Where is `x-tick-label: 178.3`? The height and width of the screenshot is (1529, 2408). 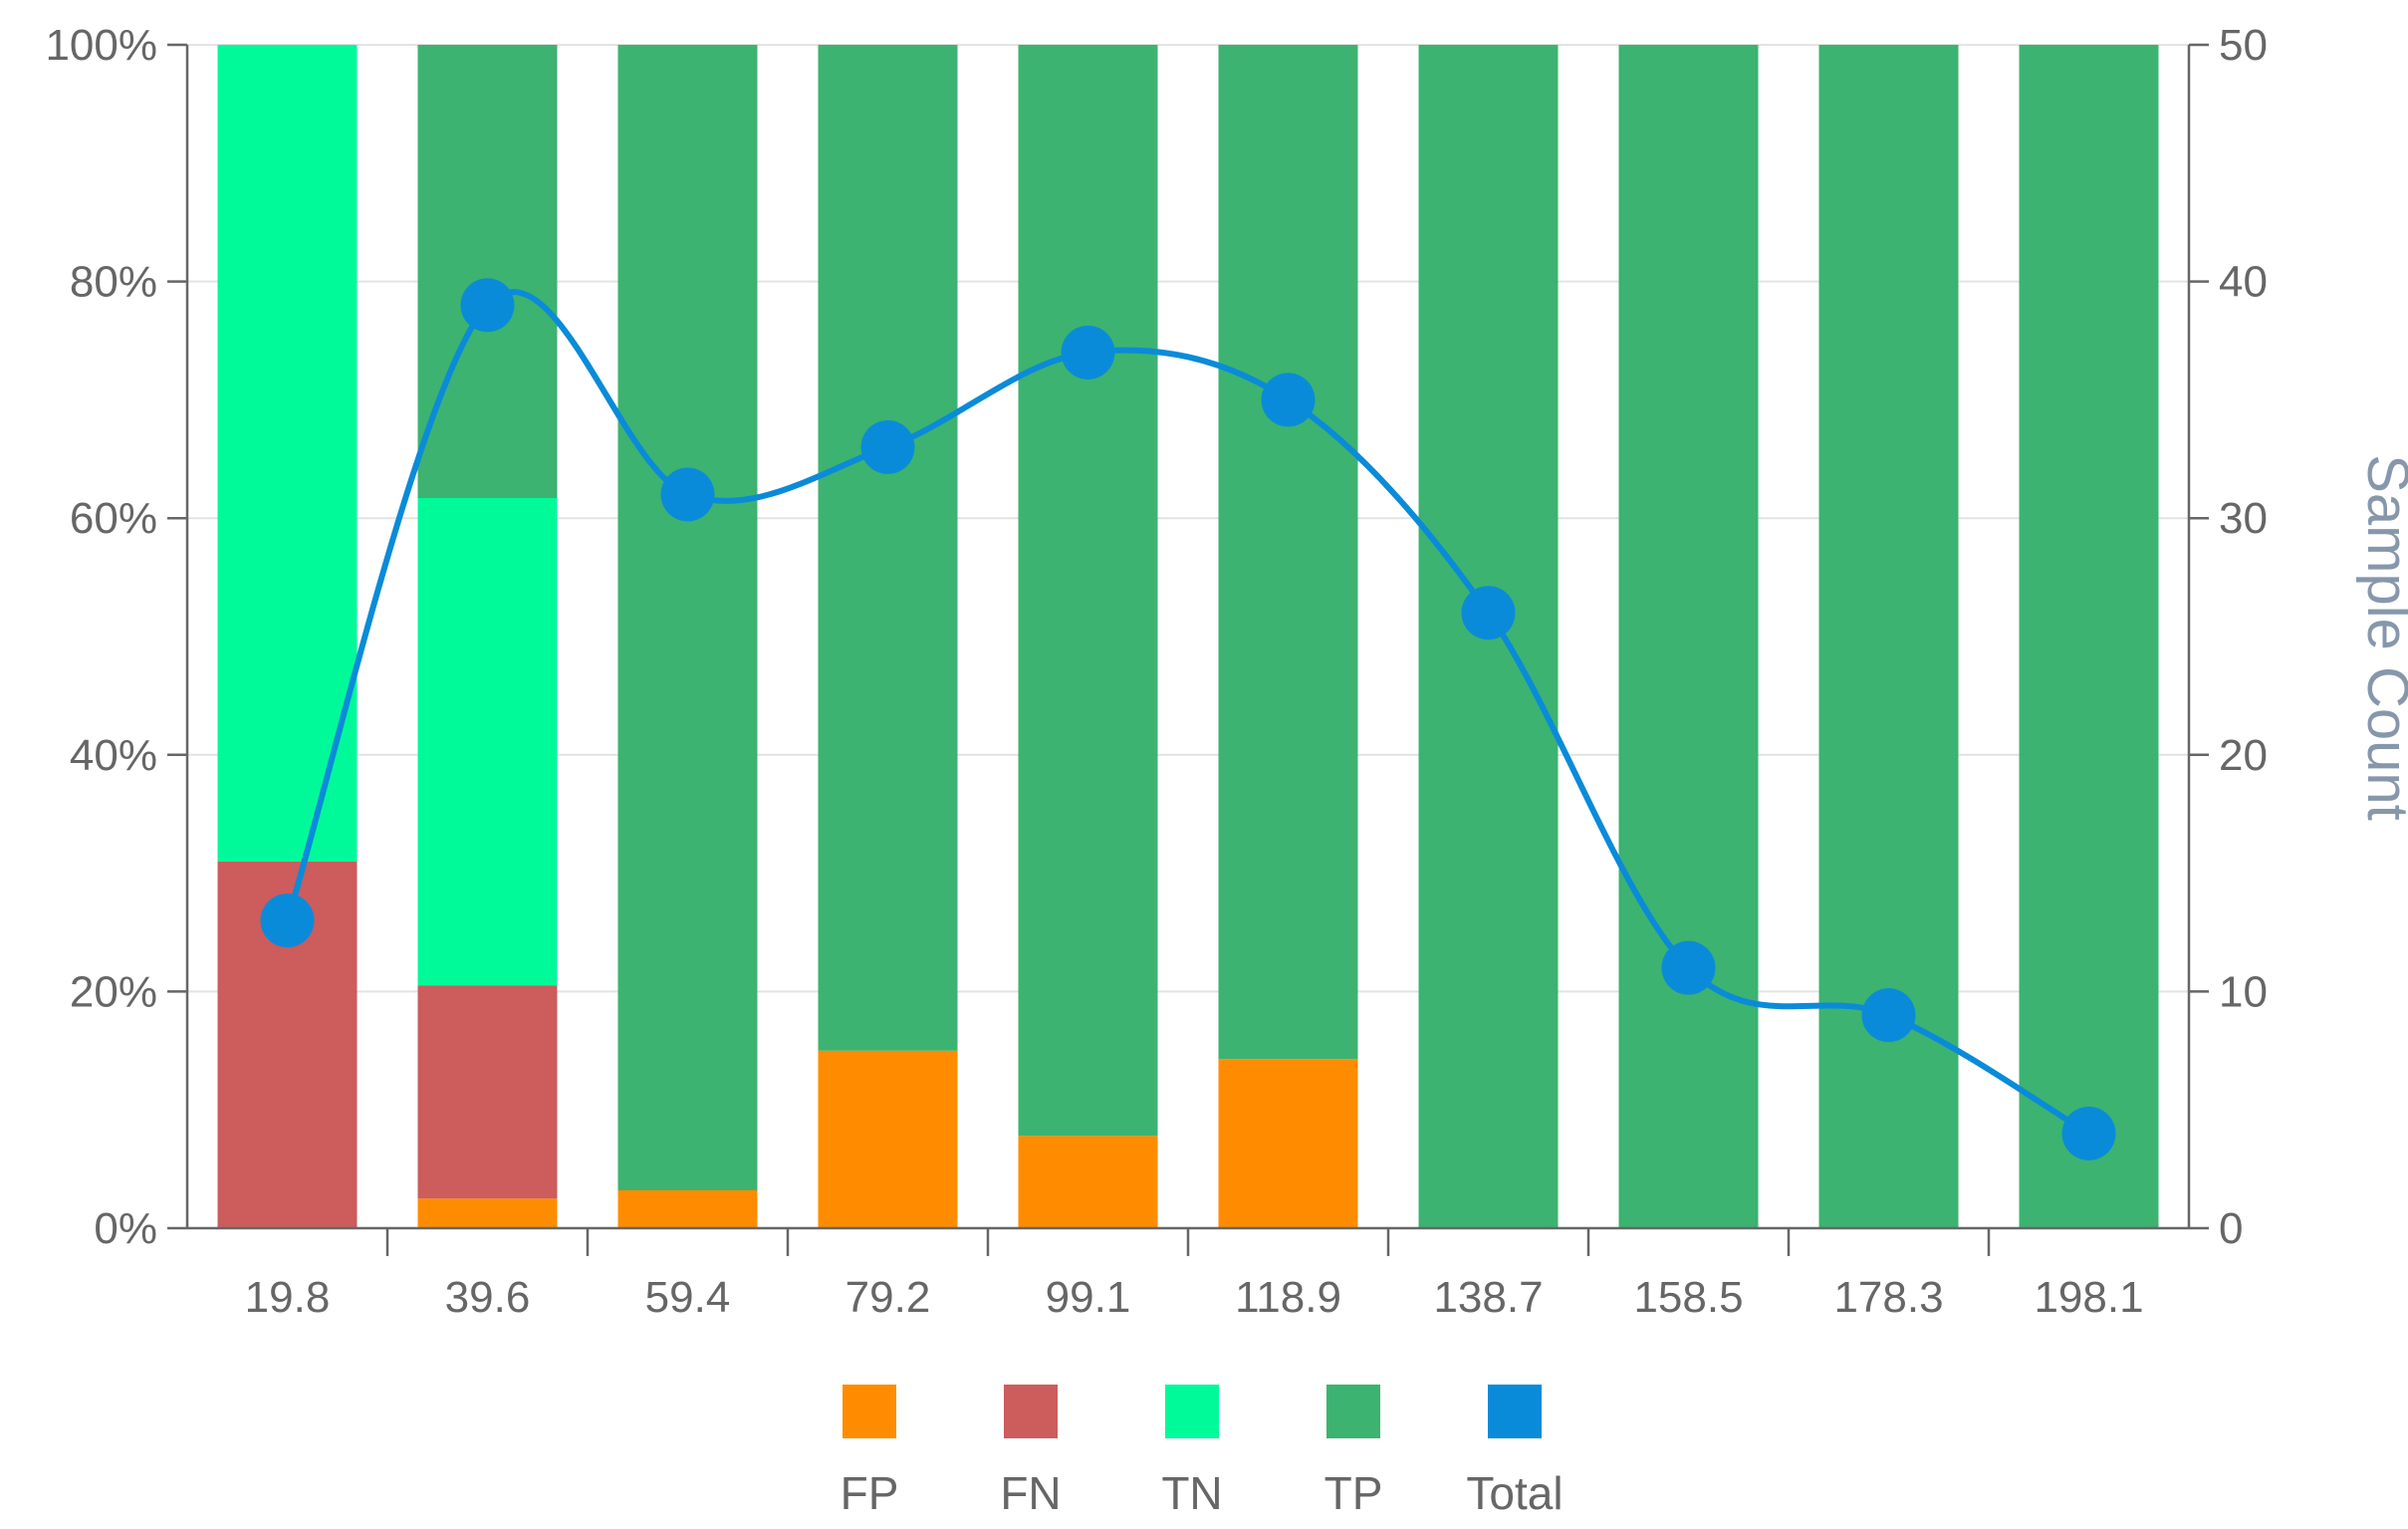
x-tick-label: 178.3 is located at coordinates (1888, 1297).